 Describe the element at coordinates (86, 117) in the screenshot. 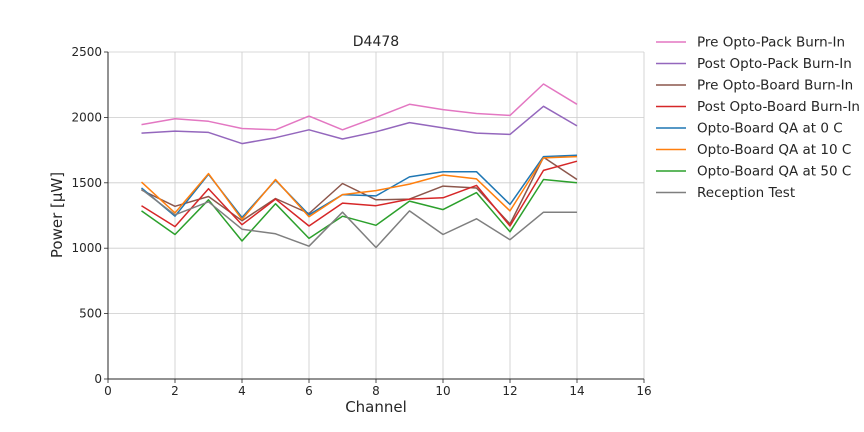

I see `y-tick-label: 2000` at that location.